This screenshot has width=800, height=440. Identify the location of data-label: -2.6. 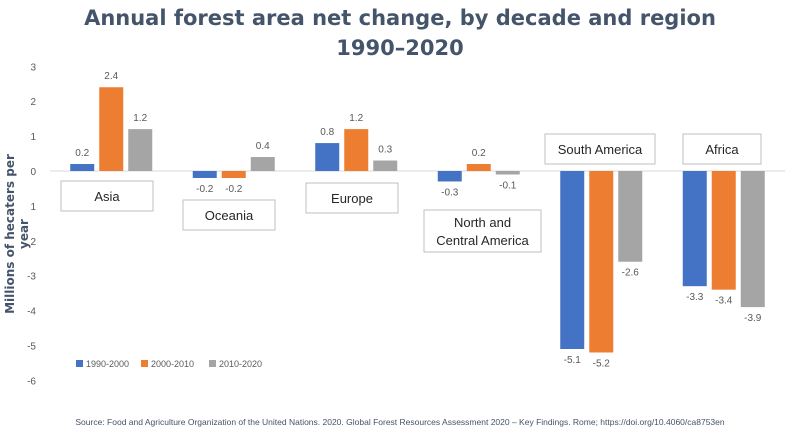
(631, 273).